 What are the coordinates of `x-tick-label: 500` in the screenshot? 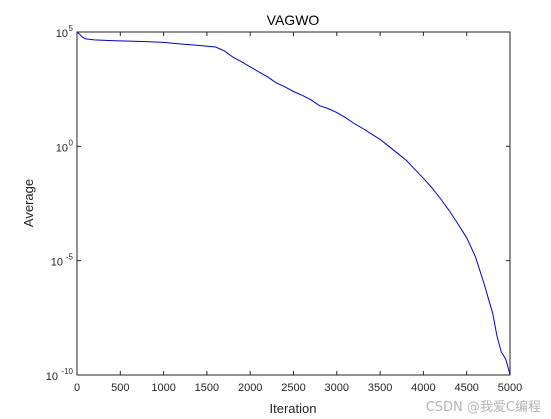 It's located at (120, 388).